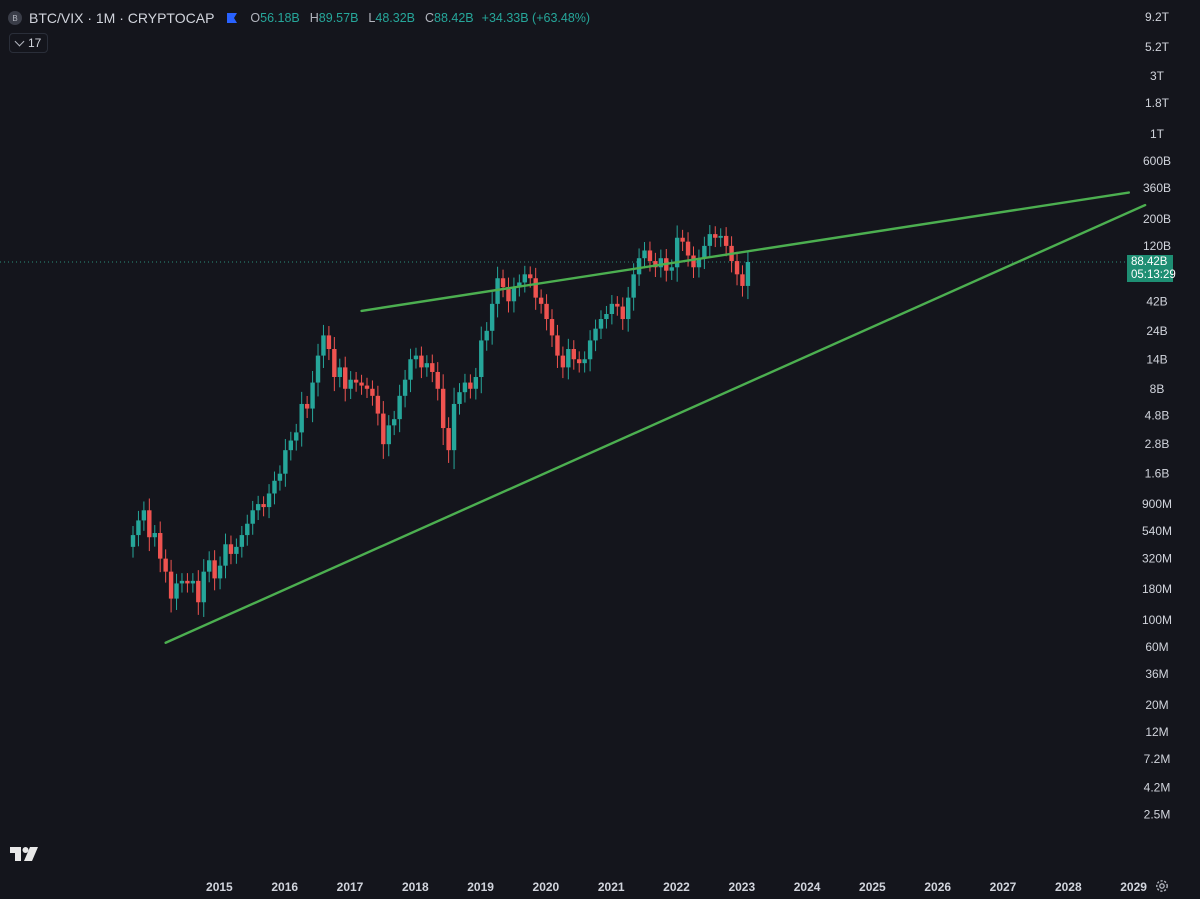 The width and height of the screenshot is (1200, 899). I want to click on x-tick-label: 2028, so click(1068, 887).